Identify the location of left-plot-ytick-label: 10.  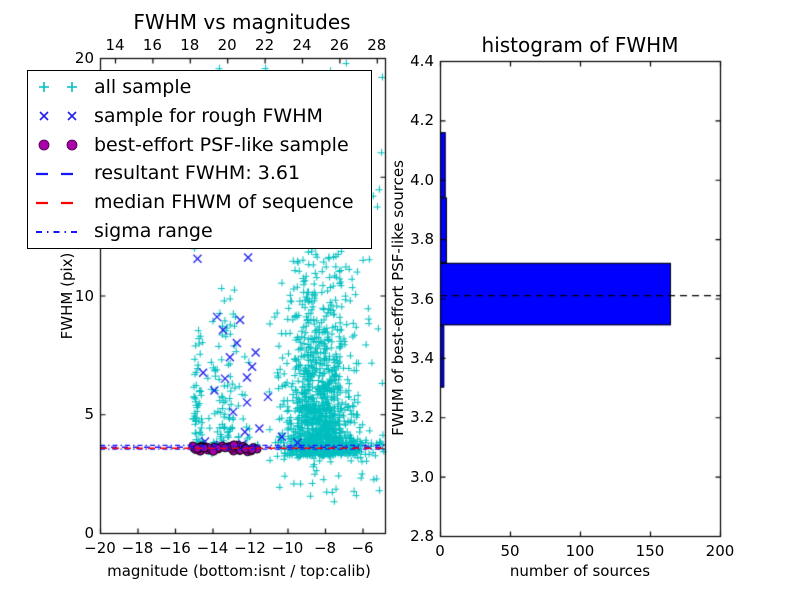
(84, 295).